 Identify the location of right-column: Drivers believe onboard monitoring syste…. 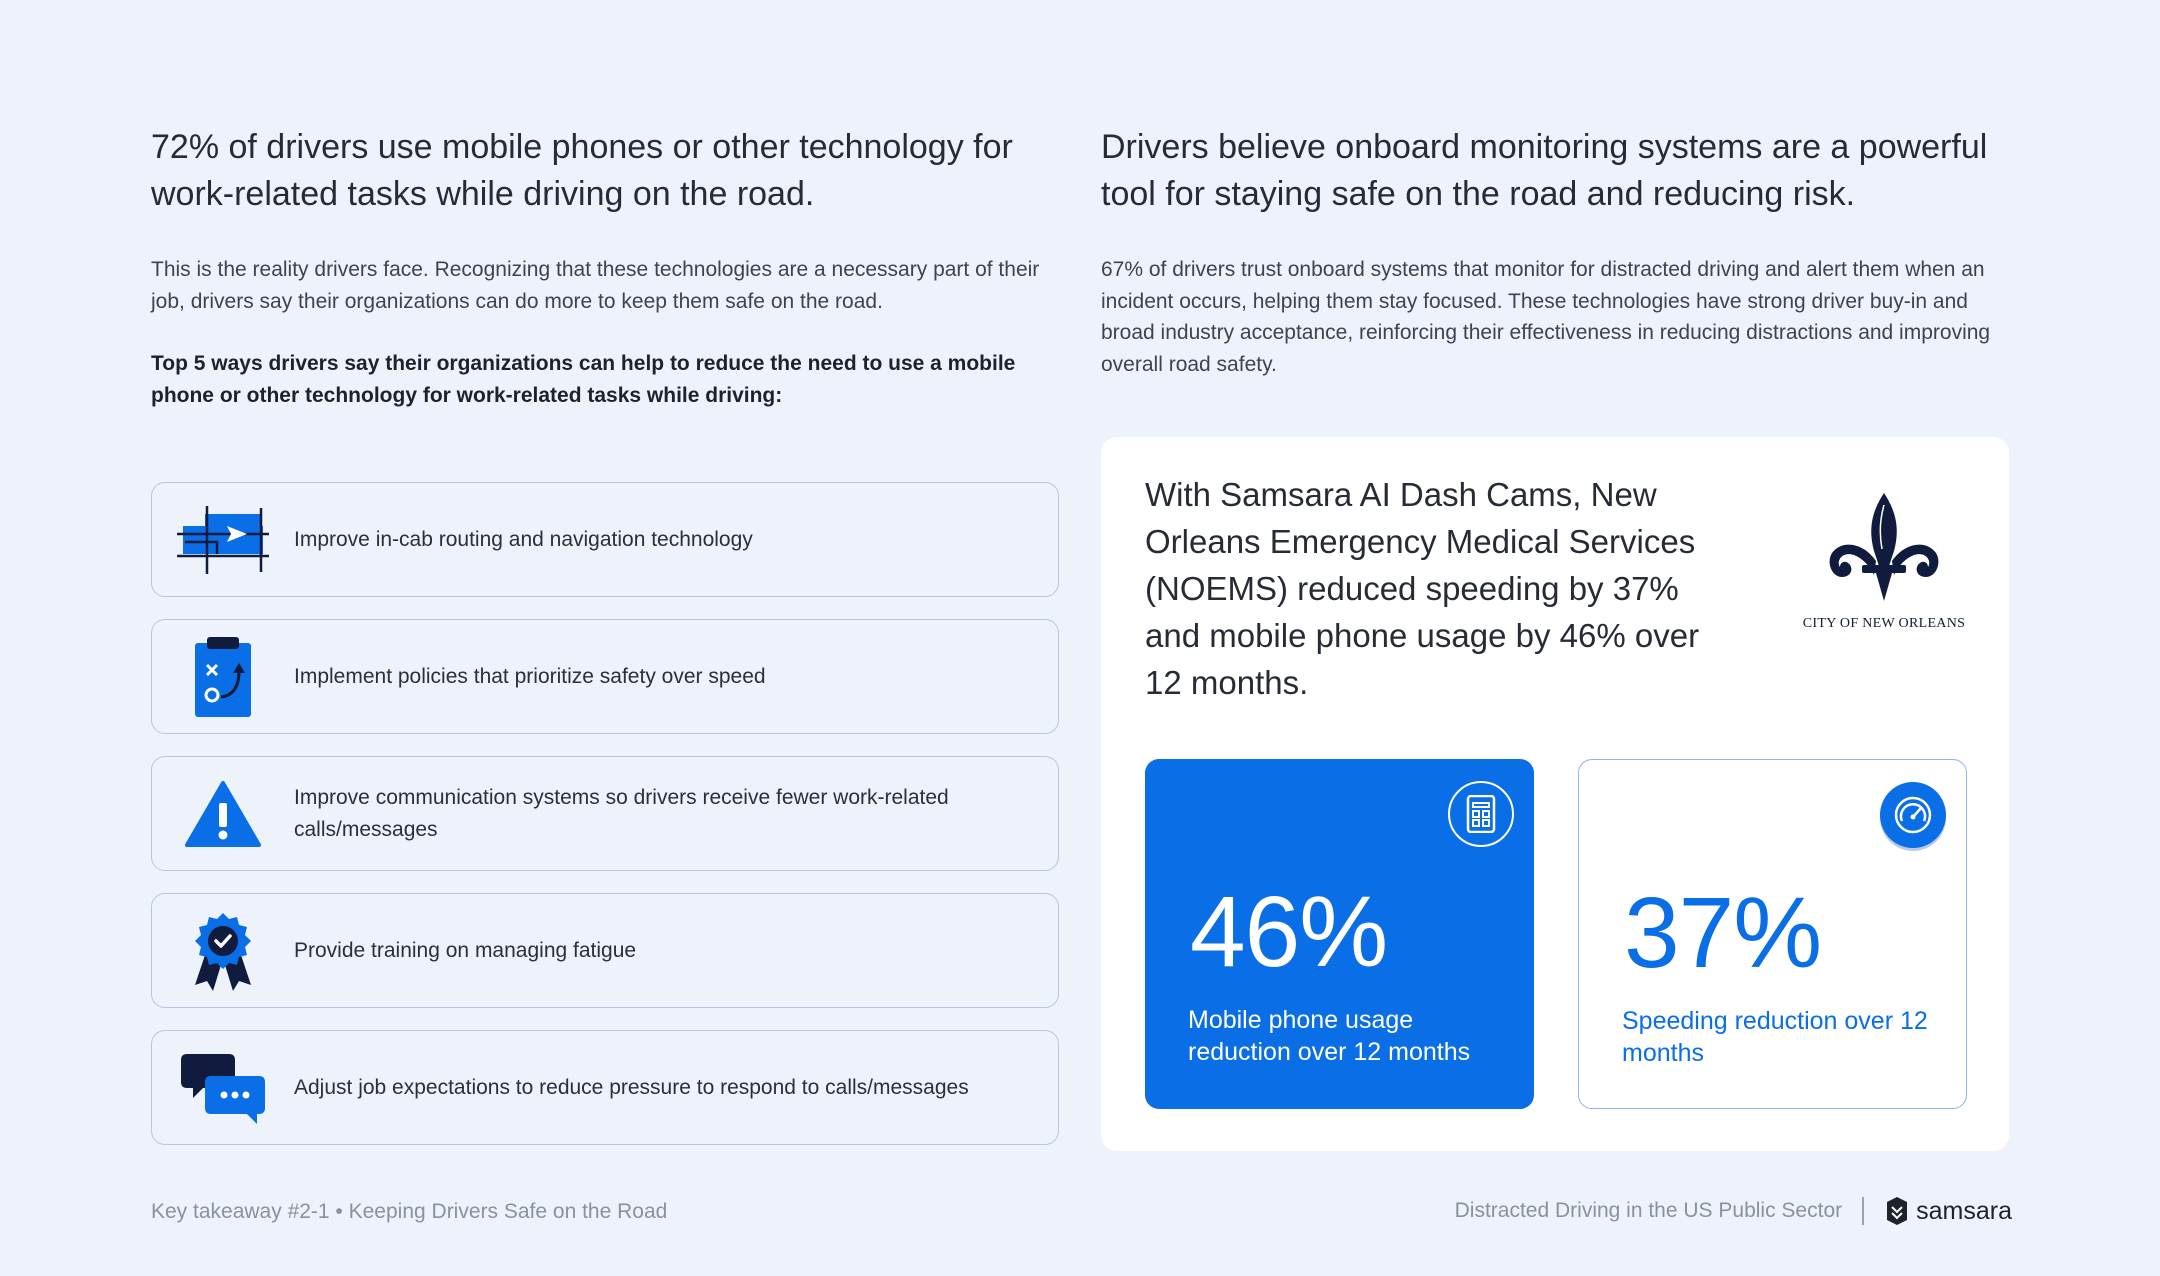
(1556, 252).